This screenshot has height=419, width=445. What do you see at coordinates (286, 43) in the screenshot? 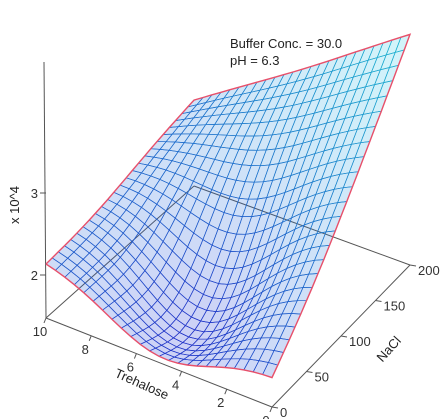
I see `annotation-line-1: Buffer Conc. = 30.0` at bounding box center [286, 43].